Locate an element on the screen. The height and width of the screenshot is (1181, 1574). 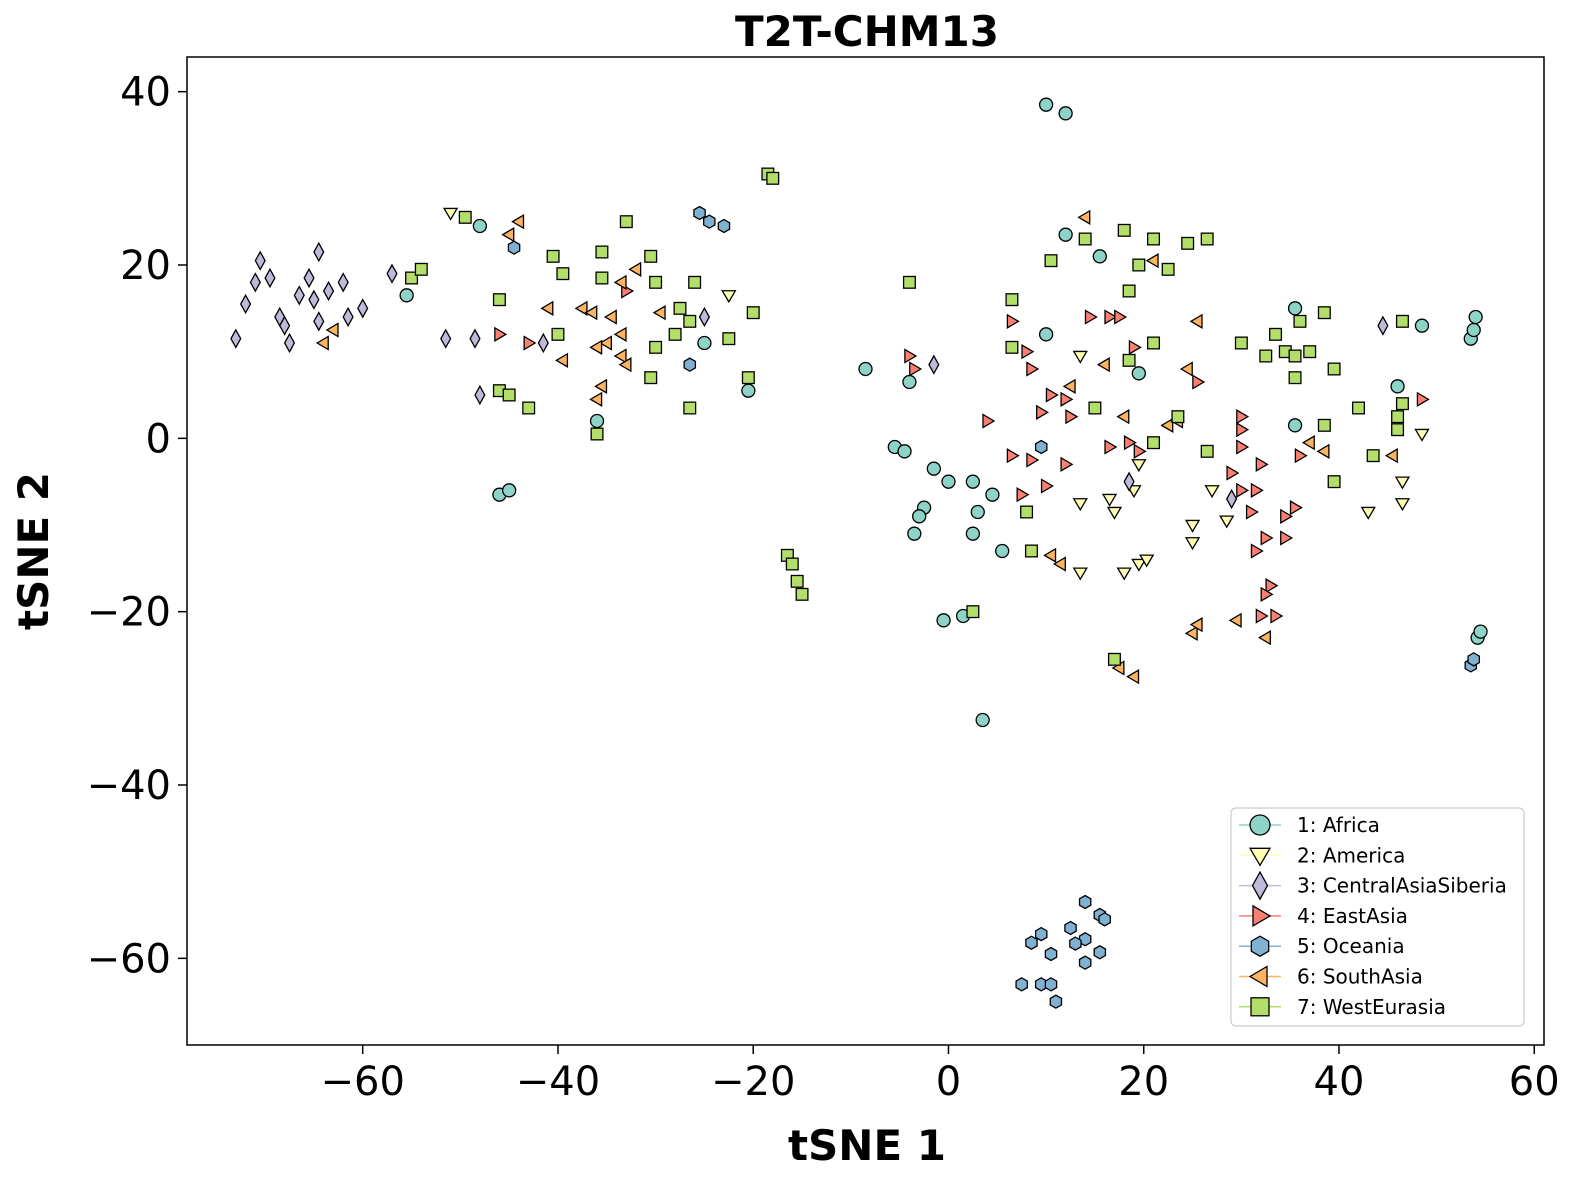
x-tick-label: 20 is located at coordinates (1143, 1082).